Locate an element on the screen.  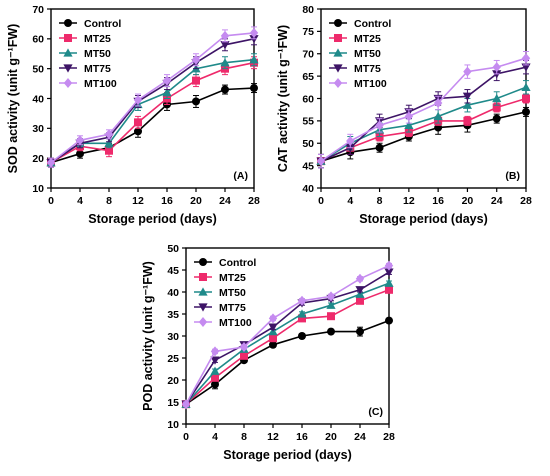
legend-label: MT100 is located at coordinates (235, 323).